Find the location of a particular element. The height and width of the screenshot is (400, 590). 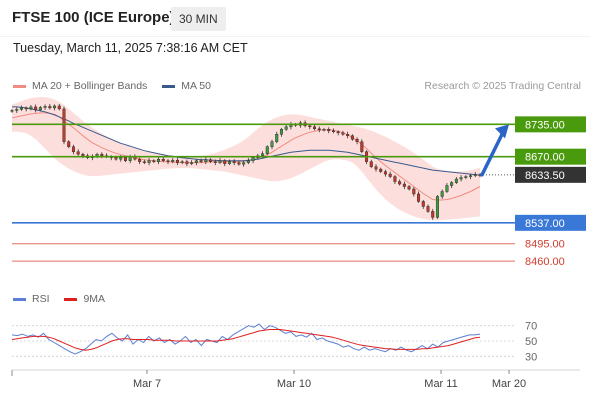

ma50-swatch is located at coordinates (169, 86).